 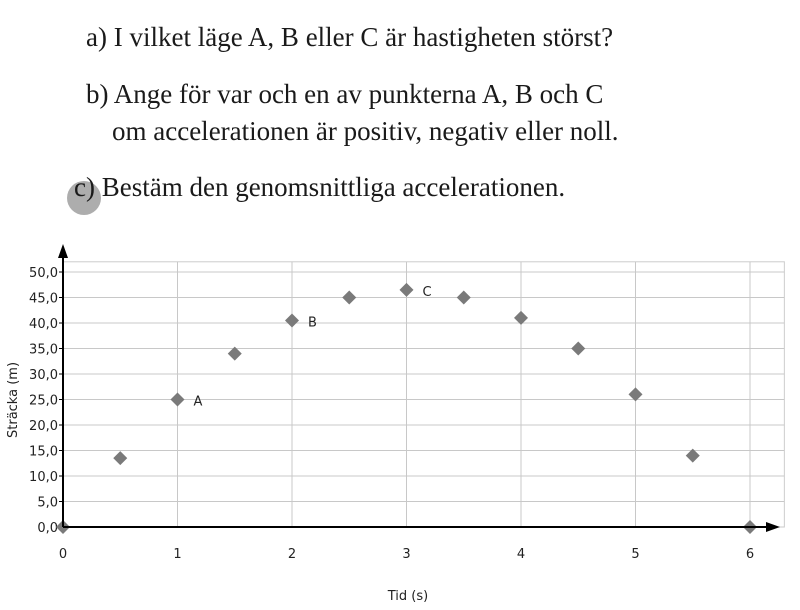 What do you see at coordinates (43, 477) in the screenshot?
I see `y-tick-label: 10,0` at bounding box center [43, 477].